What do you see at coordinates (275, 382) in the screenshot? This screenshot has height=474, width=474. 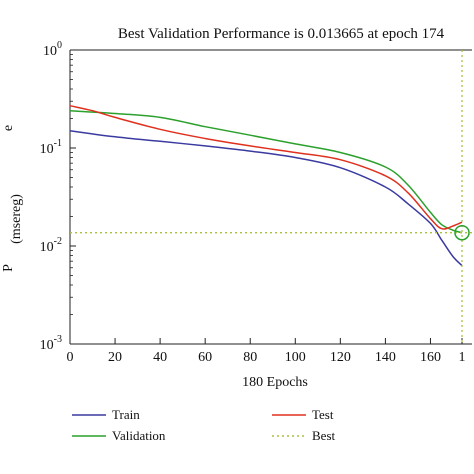 I see `x-axis-label: 180 Epochs` at bounding box center [275, 382].